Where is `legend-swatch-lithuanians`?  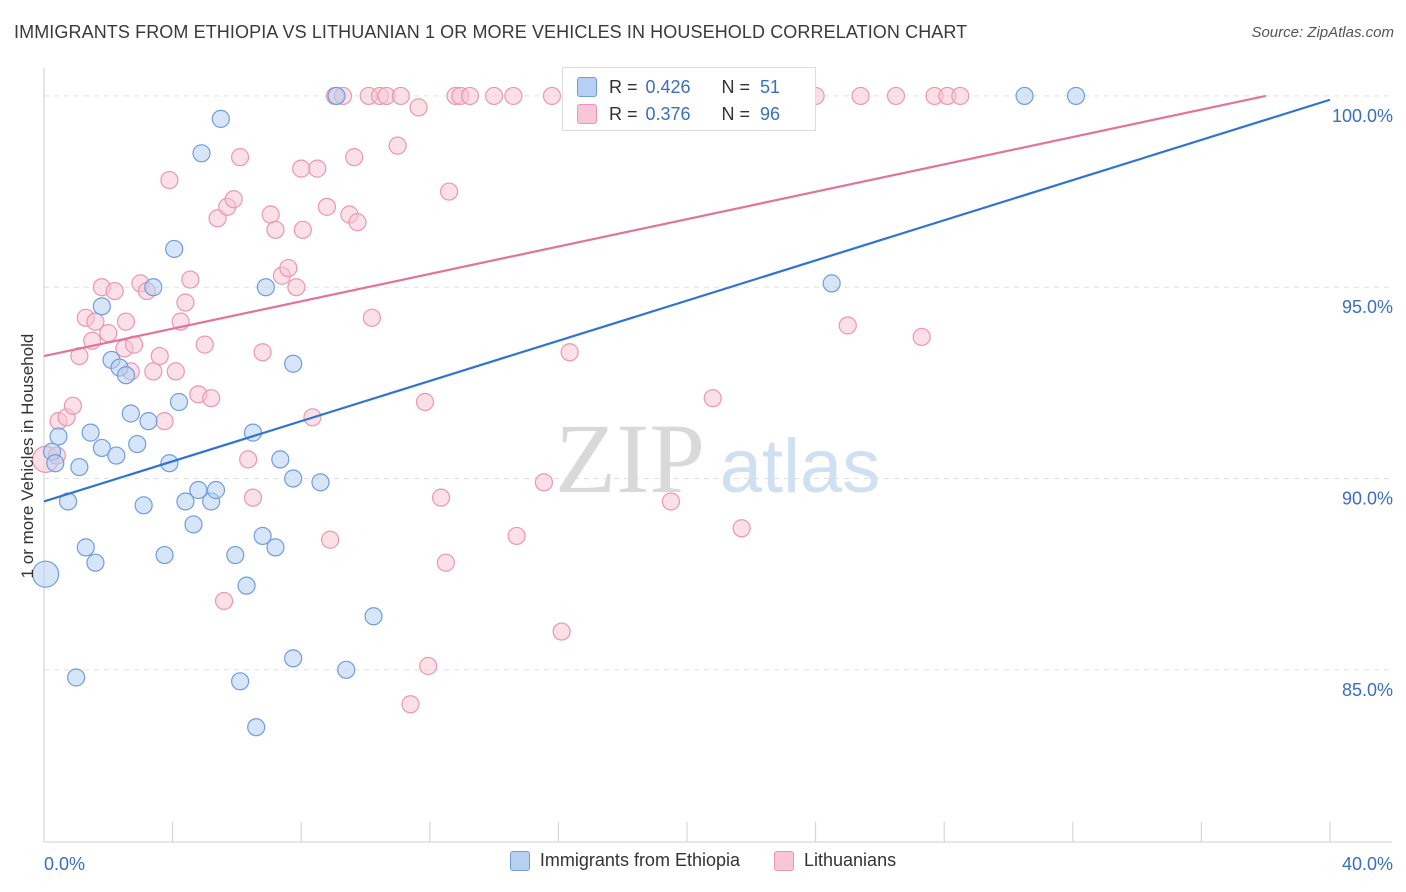 legend-swatch-lithuanians is located at coordinates (784, 860).